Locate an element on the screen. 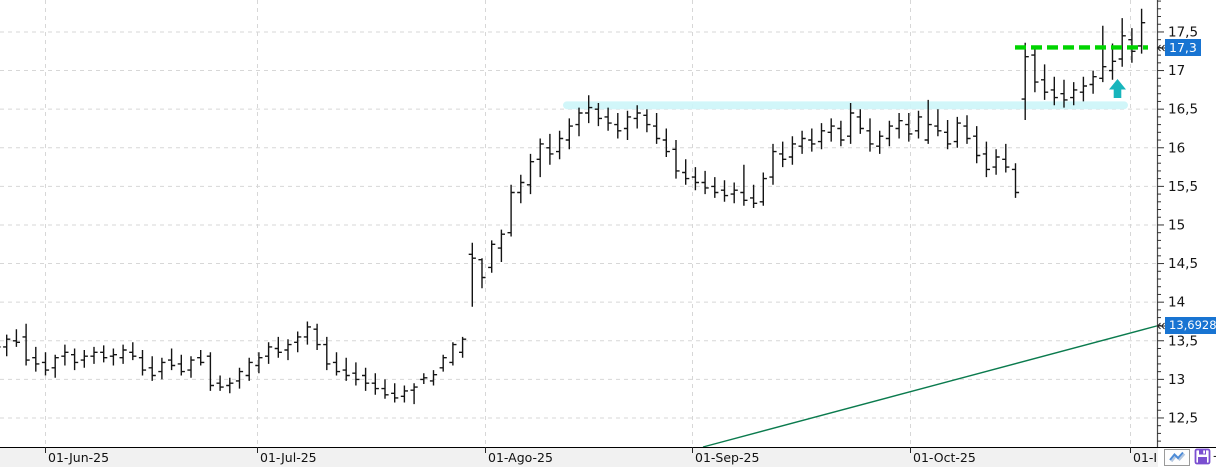 The height and width of the screenshot is (467, 1216). y-axis-label: 14 is located at coordinates (1176, 303).